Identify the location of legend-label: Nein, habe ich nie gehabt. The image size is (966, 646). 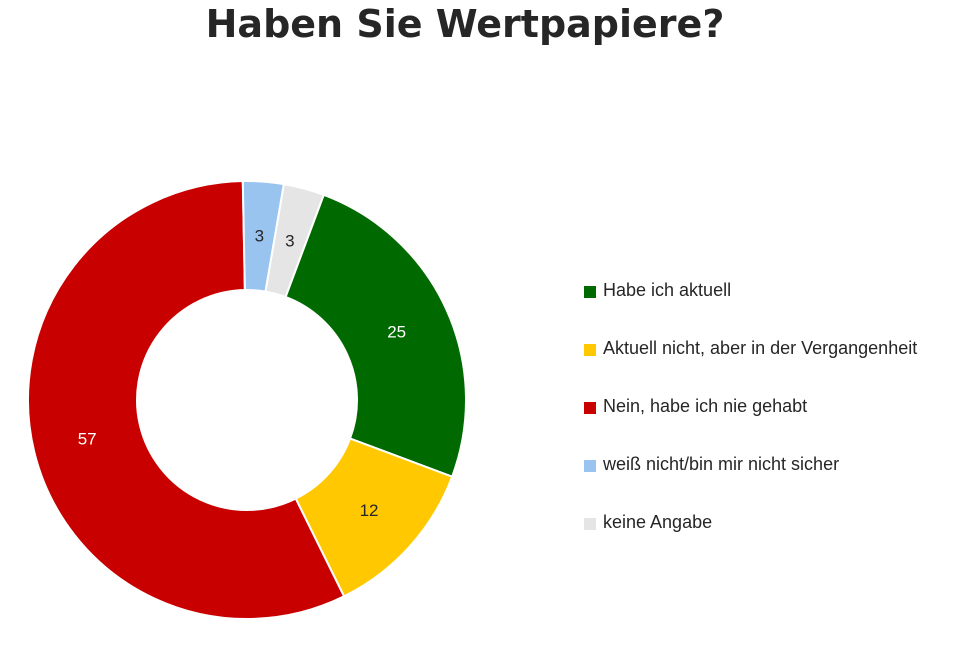
(705, 406).